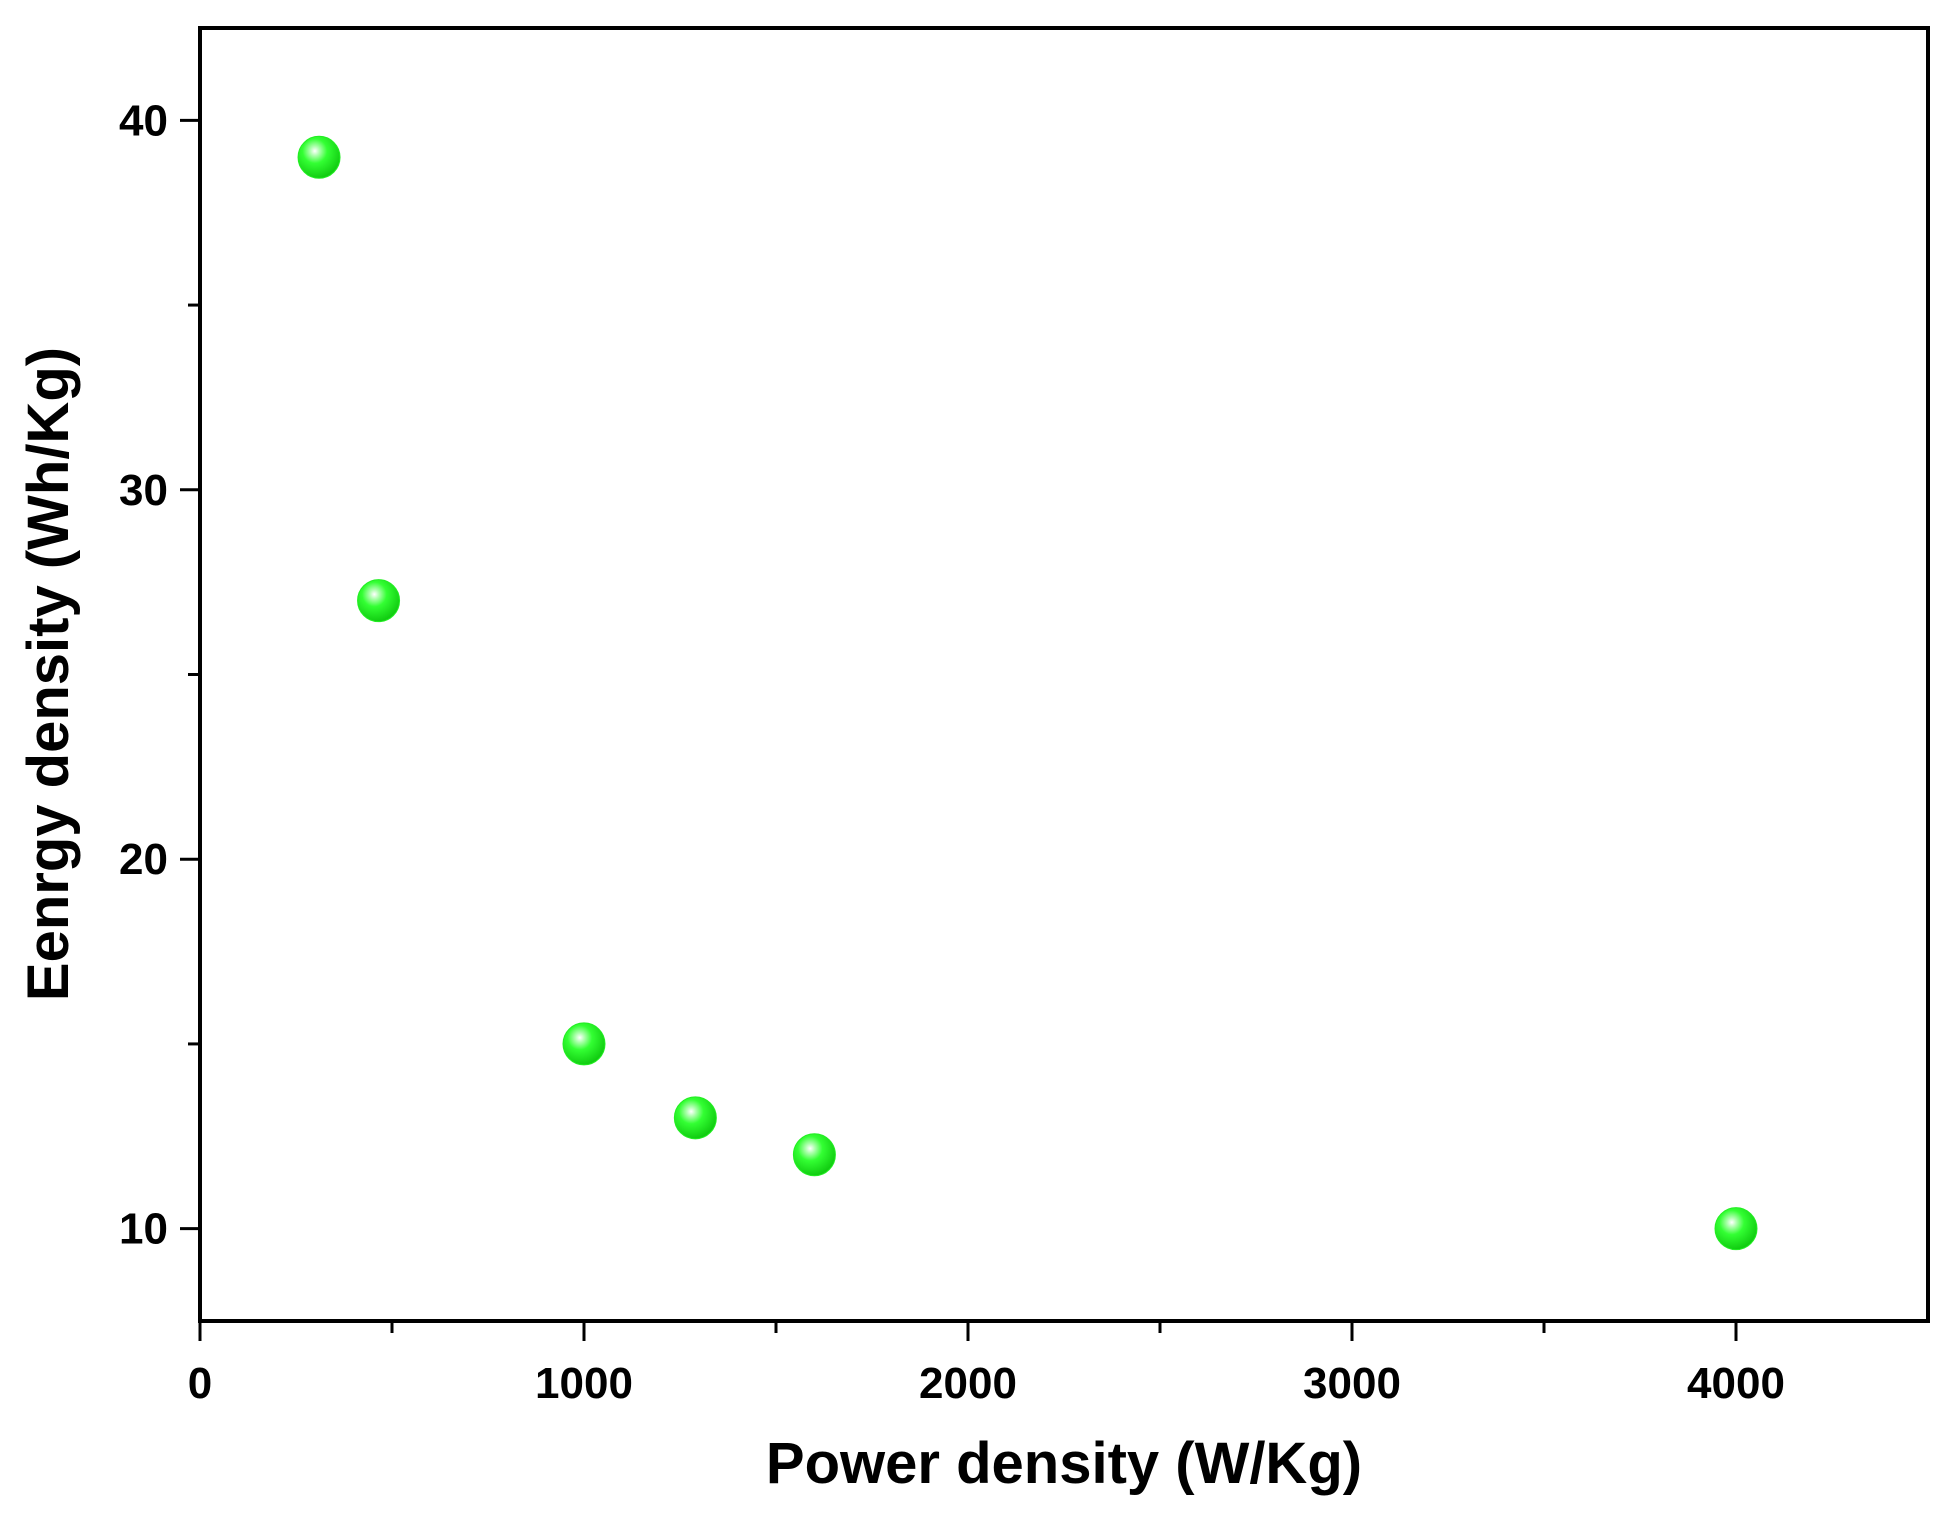  What do you see at coordinates (584, 1383) in the screenshot?
I see `x-tick-label: 1000` at bounding box center [584, 1383].